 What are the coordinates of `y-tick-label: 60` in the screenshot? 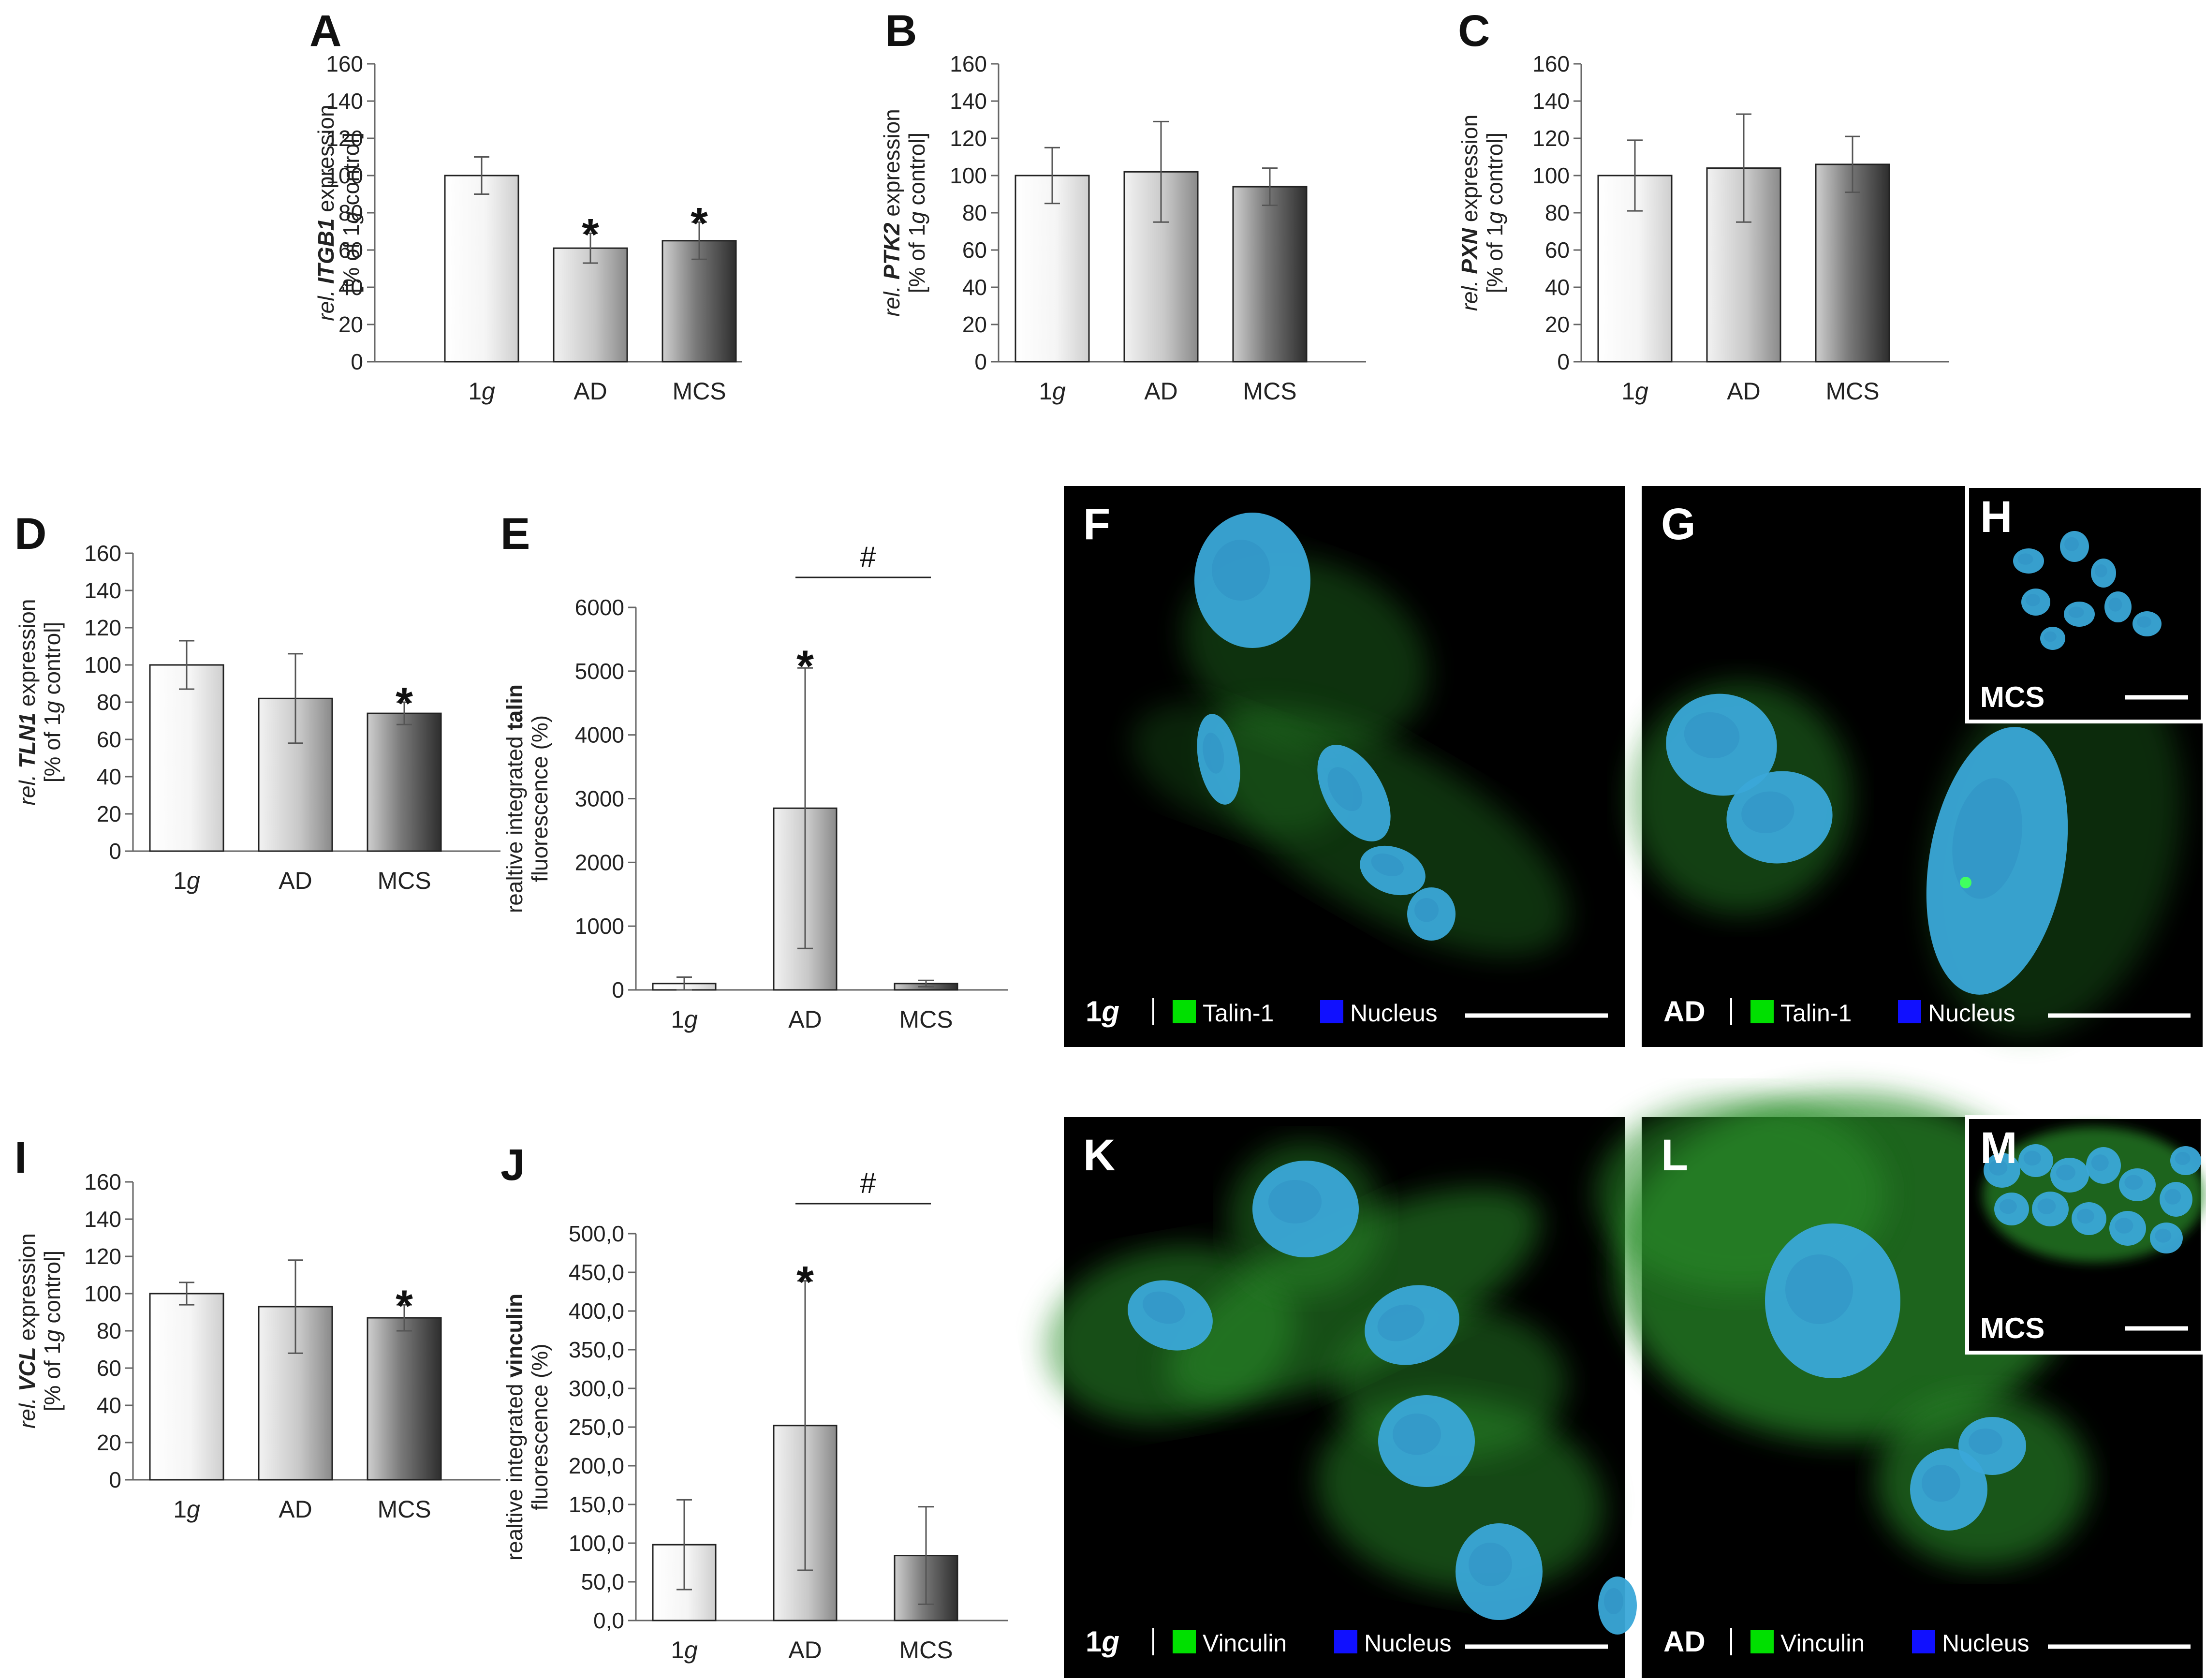 It's located at (974, 250).